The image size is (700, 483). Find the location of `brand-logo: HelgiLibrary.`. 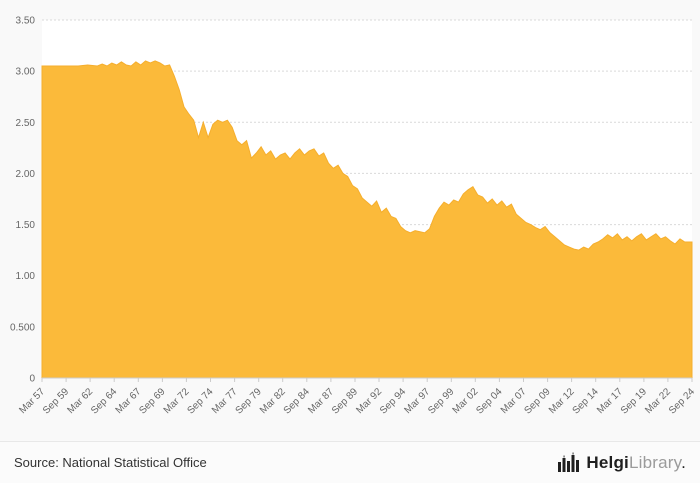

brand-logo: HelgiLibrary. is located at coordinates (621, 463).